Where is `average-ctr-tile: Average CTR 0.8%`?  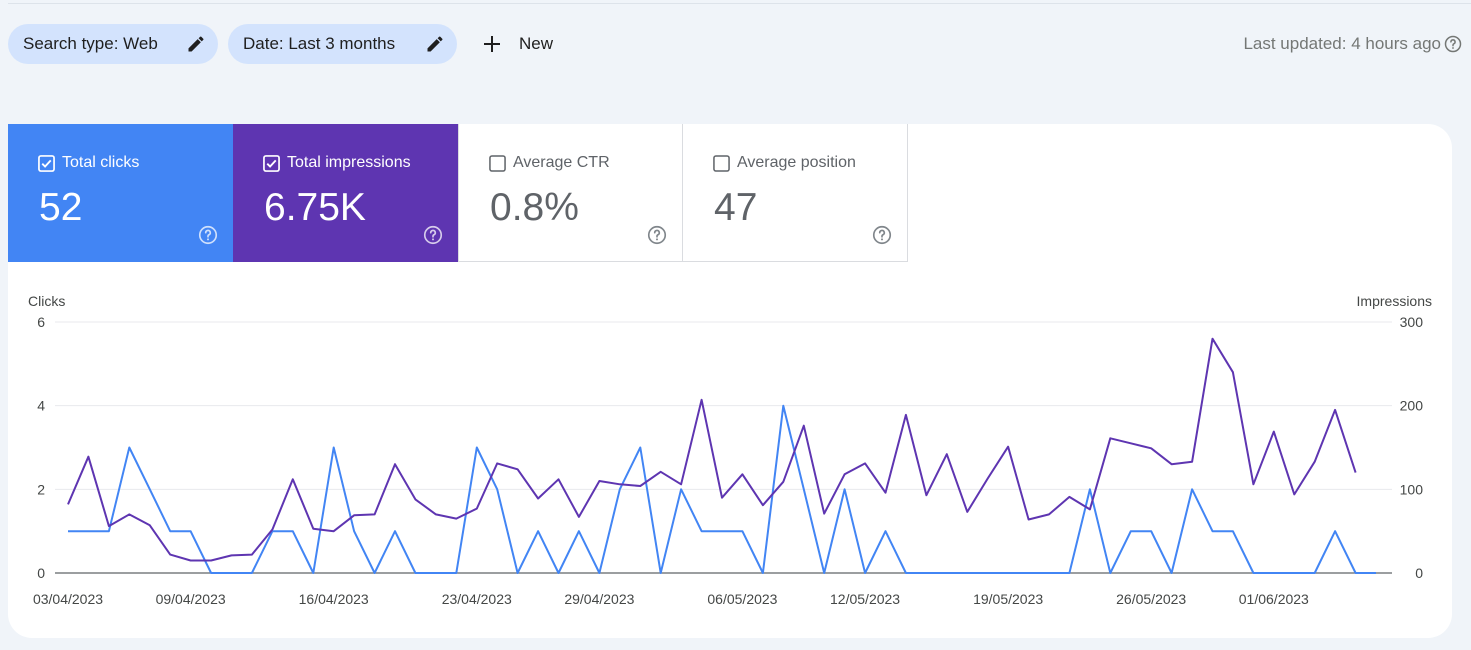 average-ctr-tile: Average CTR 0.8% is located at coordinates (570, 193).